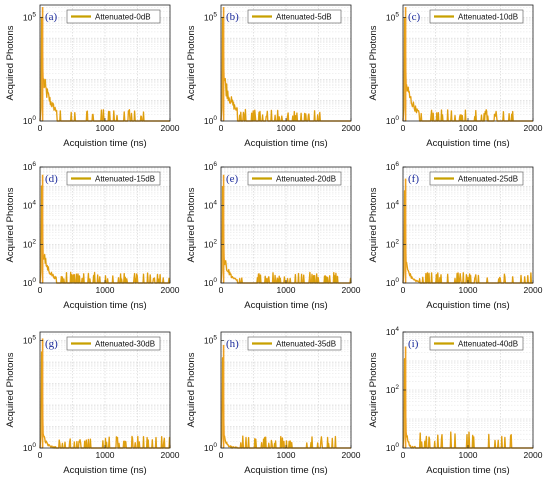 The height and width of the screenshot is (495, 550). I want to click on legend: Attenuated-35dB, so click(294, 343).